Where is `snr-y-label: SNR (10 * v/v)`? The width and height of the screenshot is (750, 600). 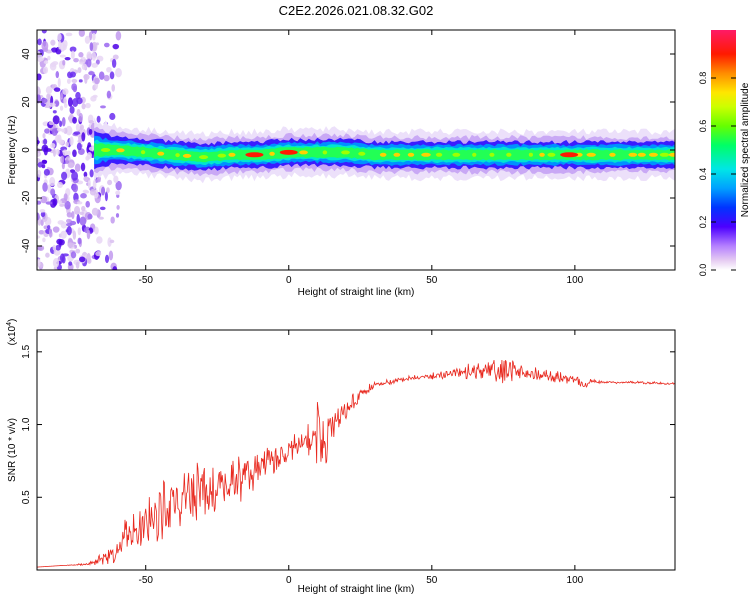 snr-y-label: SNR (10 * v/v) is located at coordinates (12, 450).